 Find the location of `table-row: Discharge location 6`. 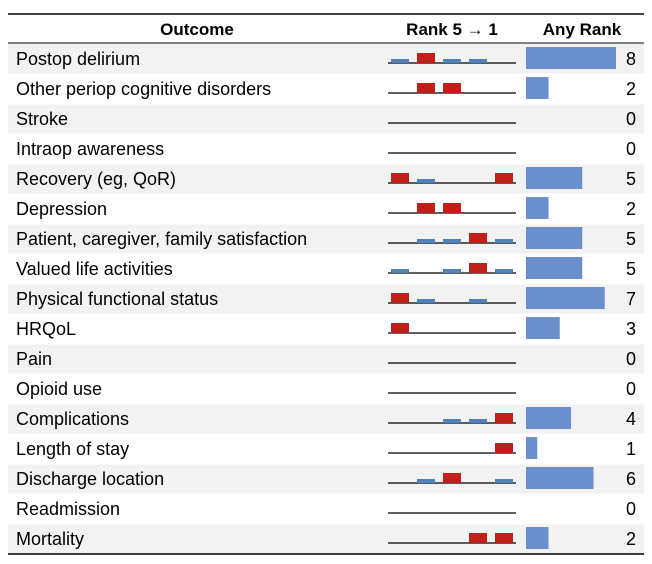

table-row: Discharge location 6 is located at coordinates (326, 478).